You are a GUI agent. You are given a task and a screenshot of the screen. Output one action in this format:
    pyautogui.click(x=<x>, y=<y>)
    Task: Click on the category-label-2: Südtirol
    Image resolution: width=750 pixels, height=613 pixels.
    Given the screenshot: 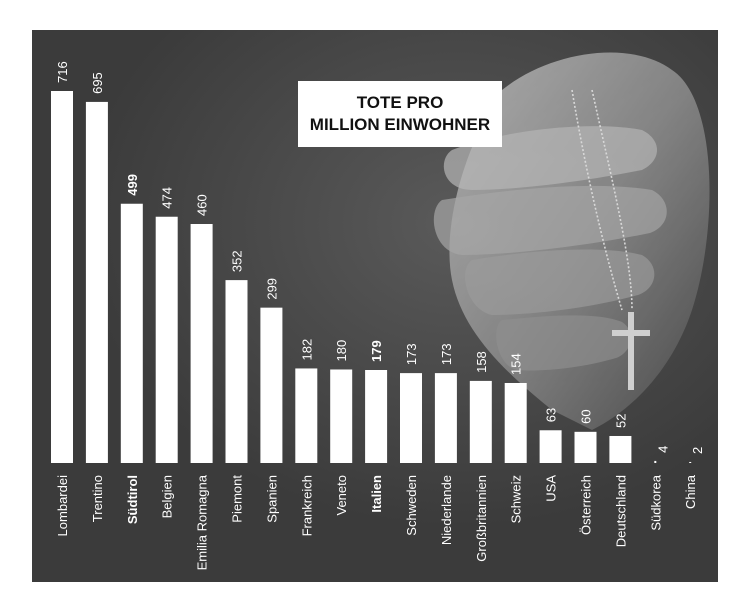 What is the action you would take?
    pyautogui.click(x=132, y=499)
    